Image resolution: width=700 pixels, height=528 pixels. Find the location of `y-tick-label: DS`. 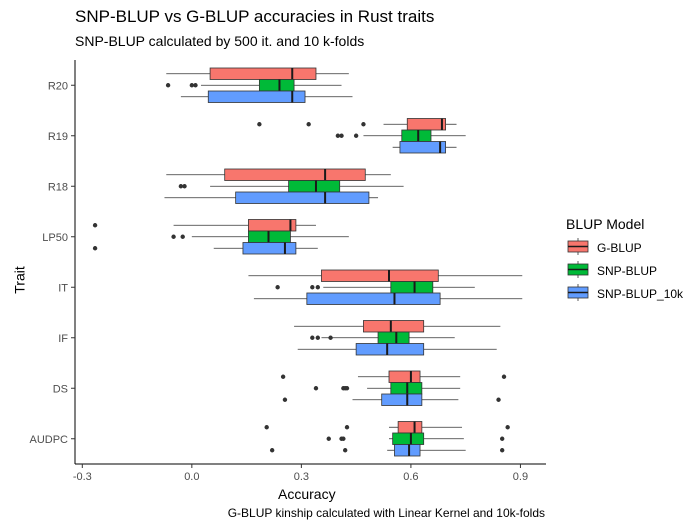

y-tick-label: DS is located at coordinates (60, 389).